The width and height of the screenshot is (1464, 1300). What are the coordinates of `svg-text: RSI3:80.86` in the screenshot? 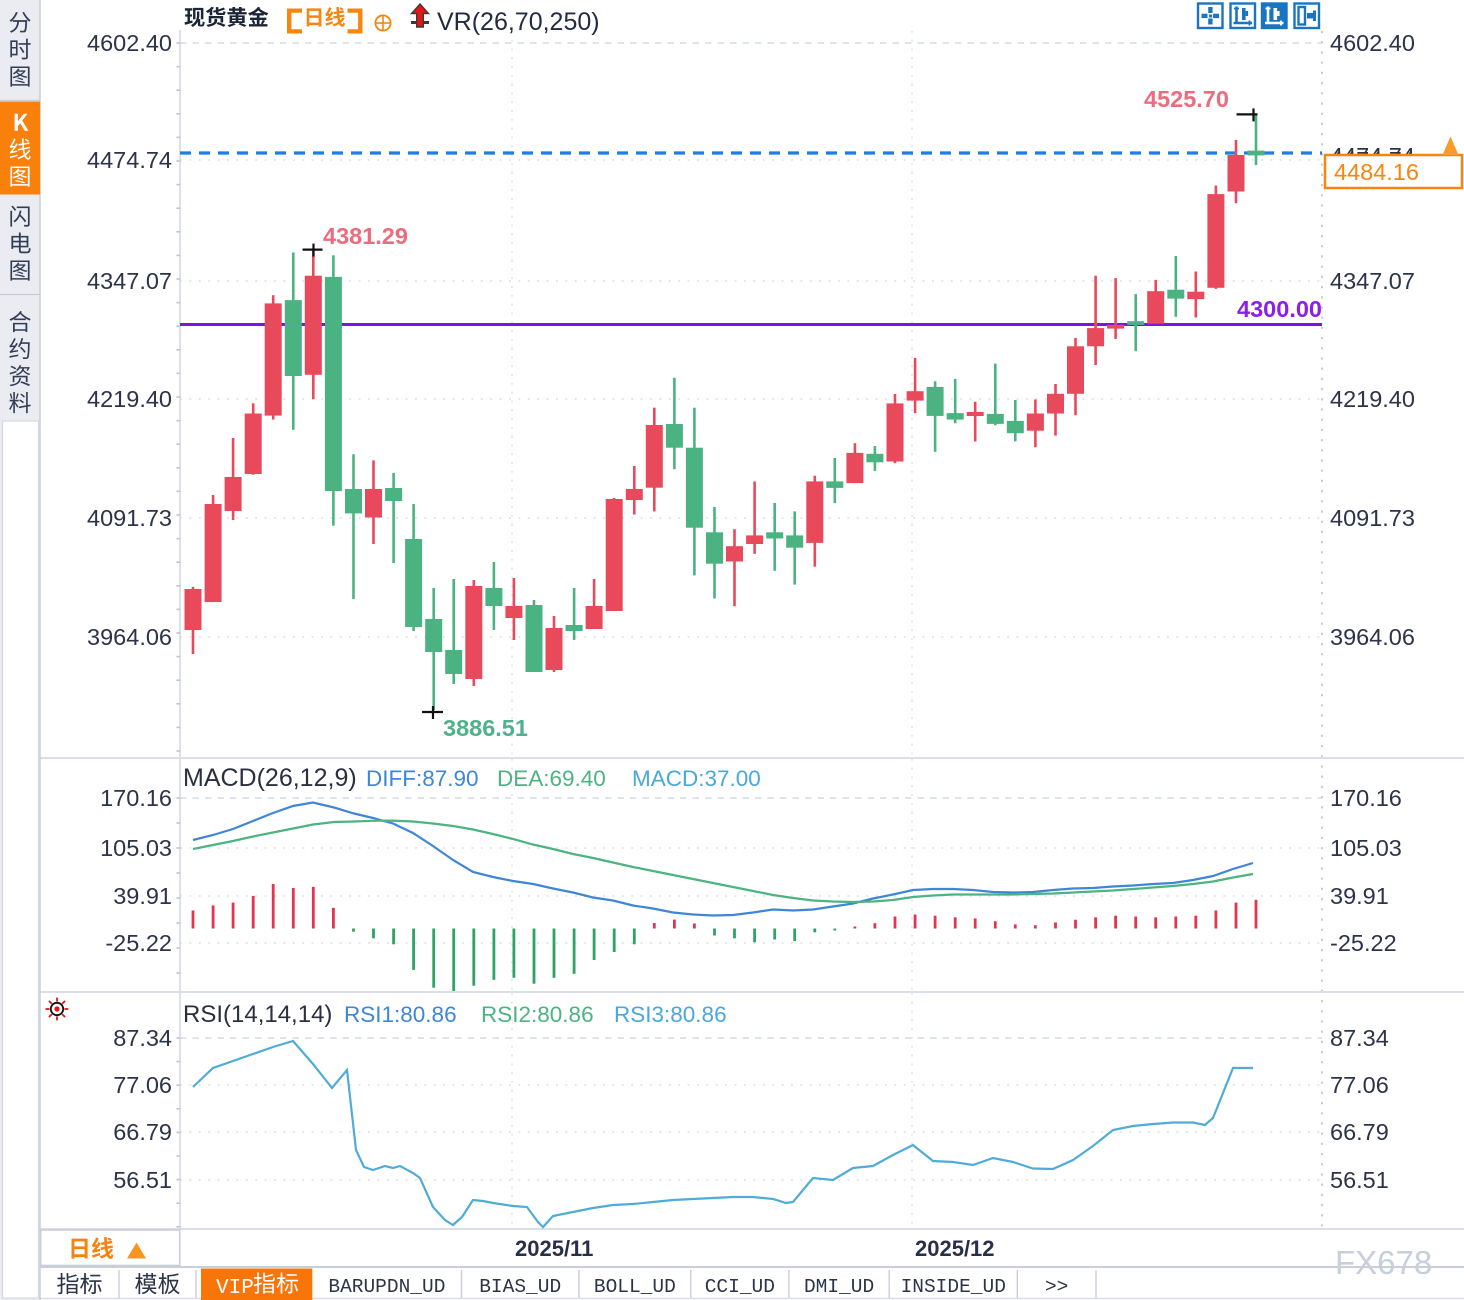 It's located at (670, 1014).